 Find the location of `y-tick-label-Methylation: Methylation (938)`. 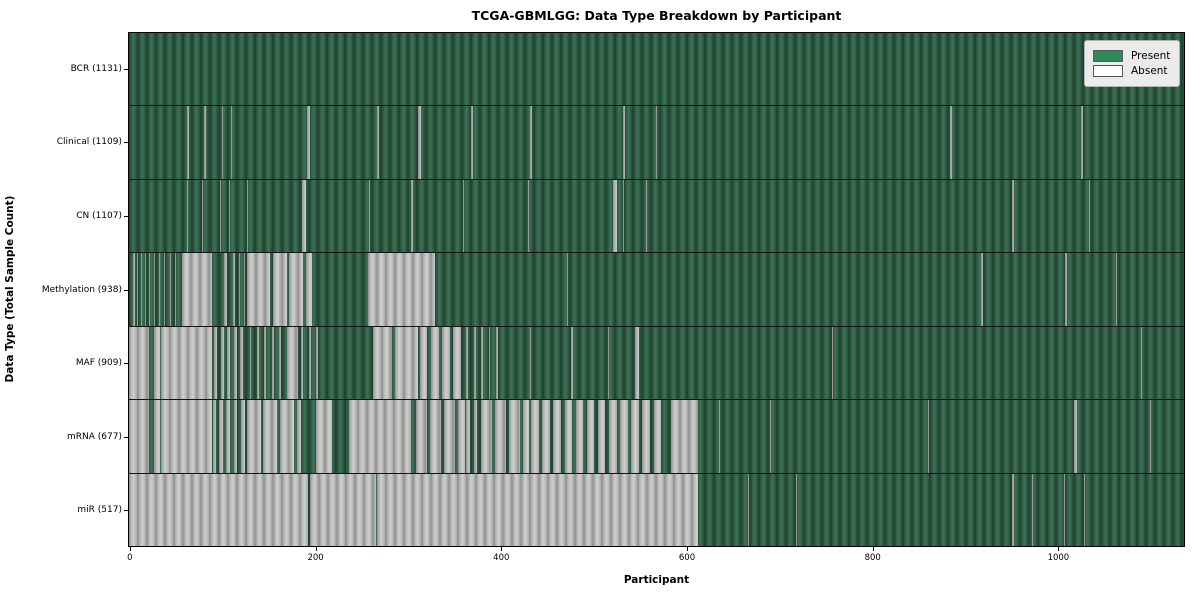

y-tick-label-Methylation: Methylation (938) is located at coordinates (81, 289).